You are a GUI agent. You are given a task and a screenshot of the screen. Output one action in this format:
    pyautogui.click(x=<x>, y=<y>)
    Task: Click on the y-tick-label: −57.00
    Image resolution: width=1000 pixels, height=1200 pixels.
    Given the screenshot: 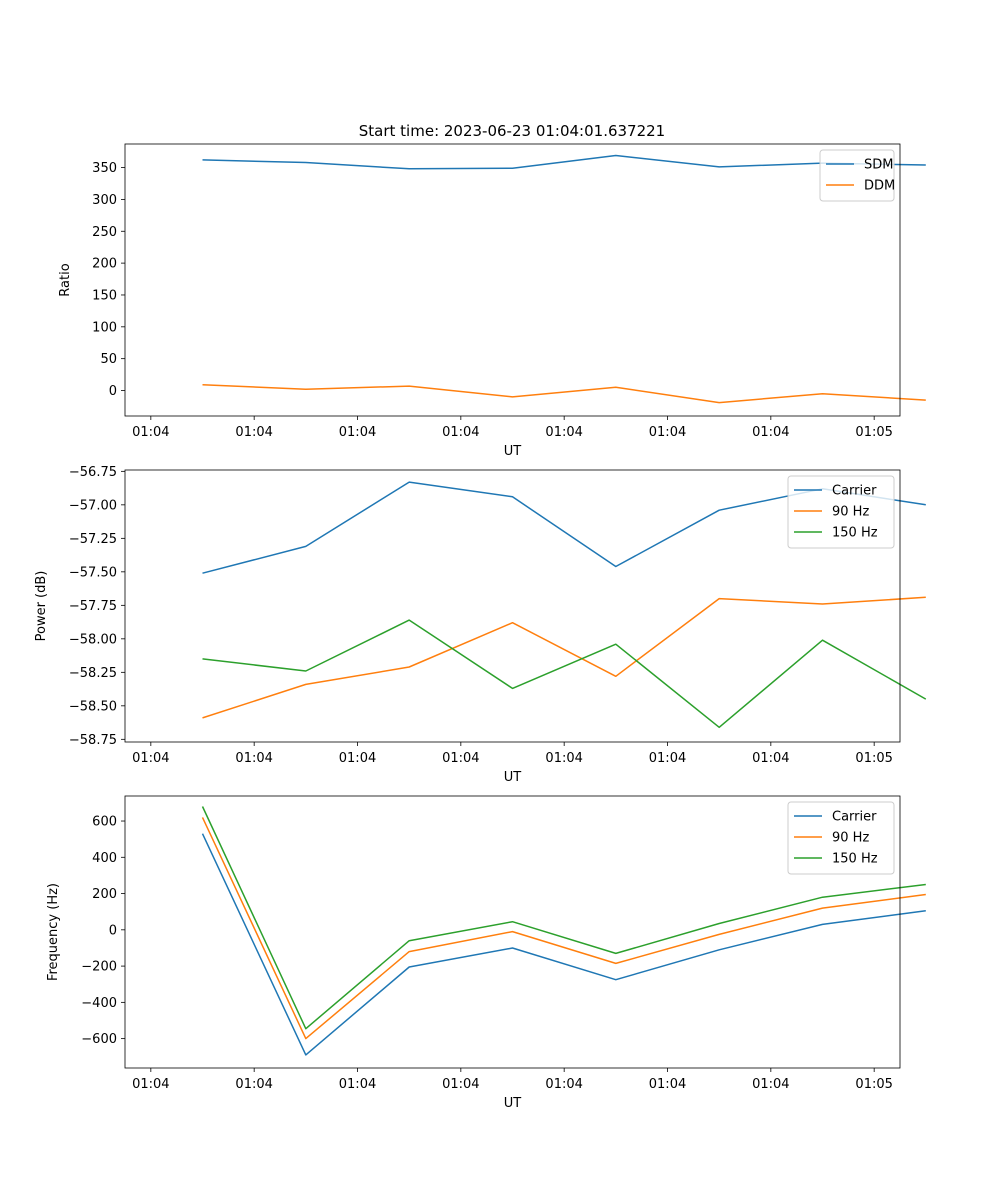 What is the action you would take?
    pyautogui.click(x=93, y=505)
    